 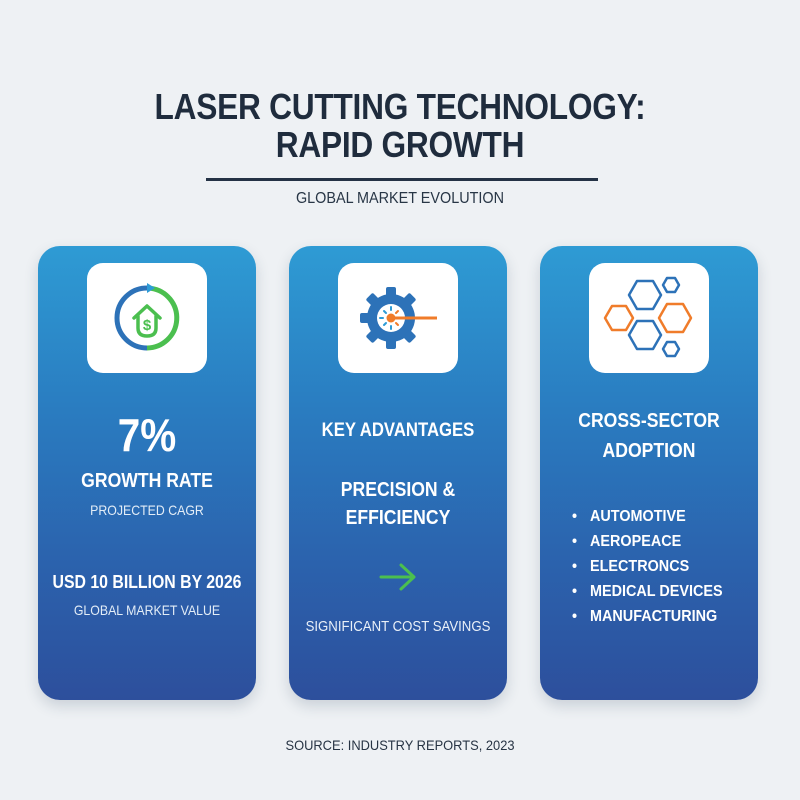 I want to click on adoption-heading: CROSS-SECTOR ADOPTION, so click(x=649, y=436).